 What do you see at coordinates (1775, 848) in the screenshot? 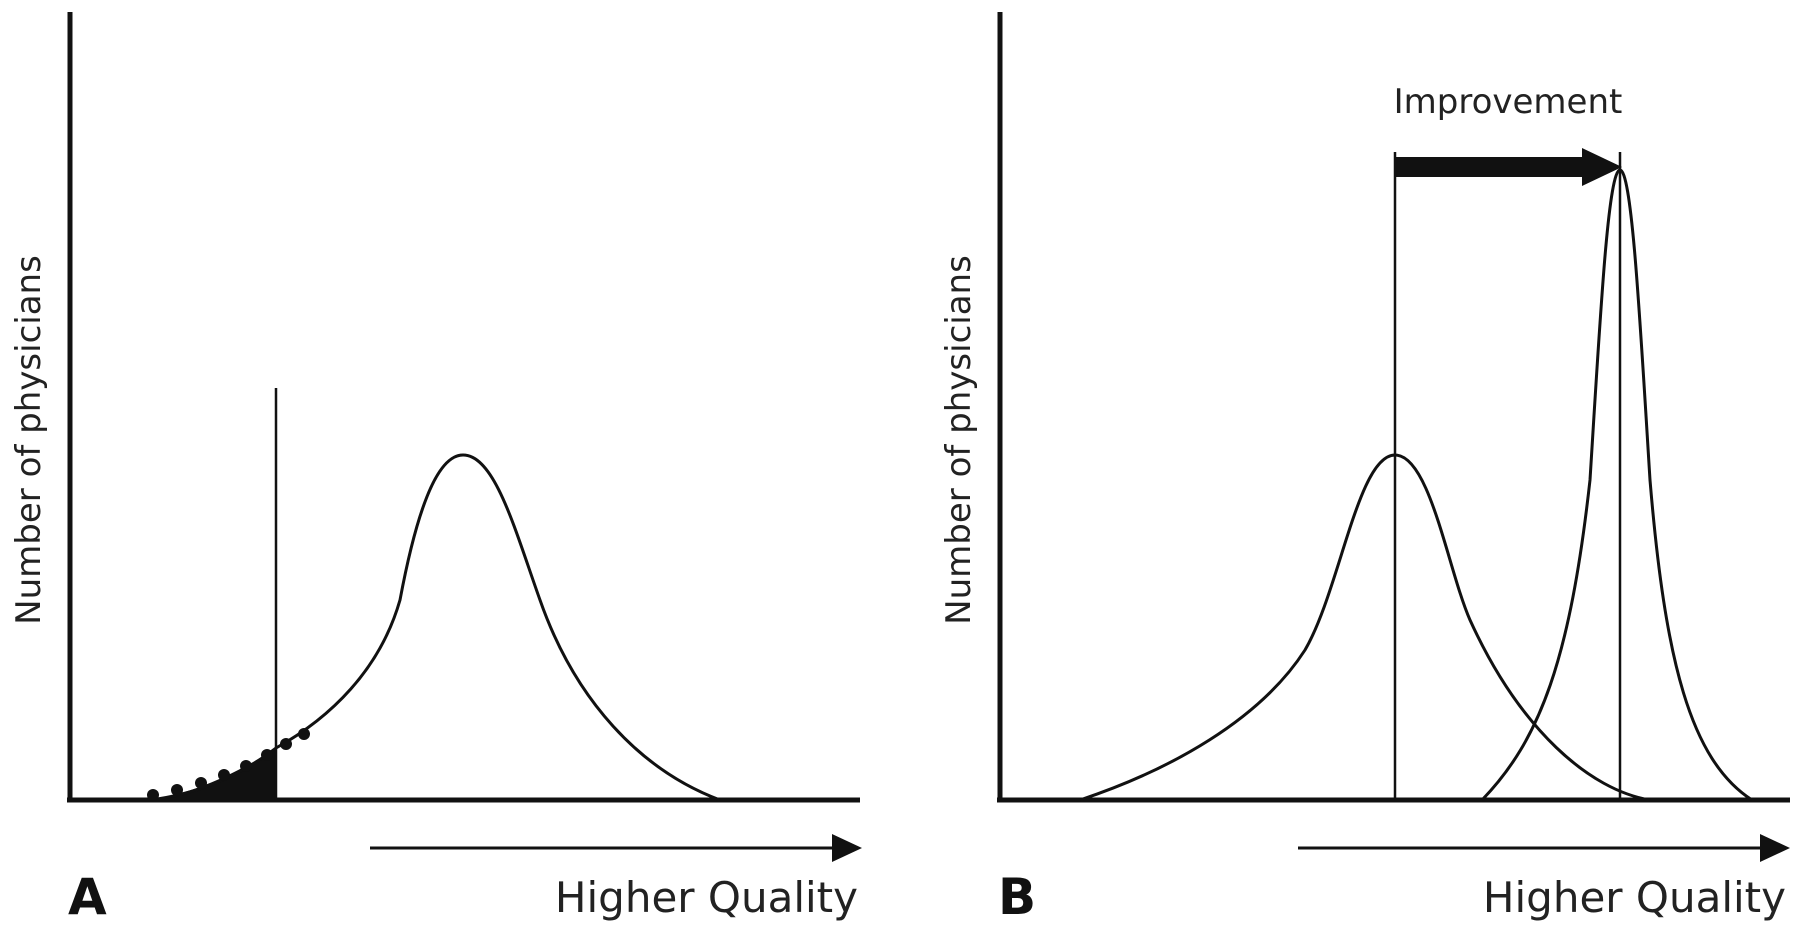
I see `panel-b-quality-arrowhead` at bounding box center [1775, 848].